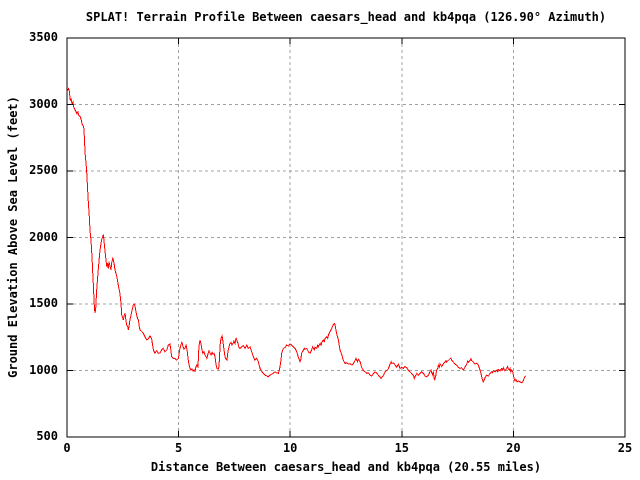 Image resolution: width=640 pixels, height=480 pixels. Describe the element at coordinates (513, 448) in the screenshot. I see `x-tick-label: 20` at that location.